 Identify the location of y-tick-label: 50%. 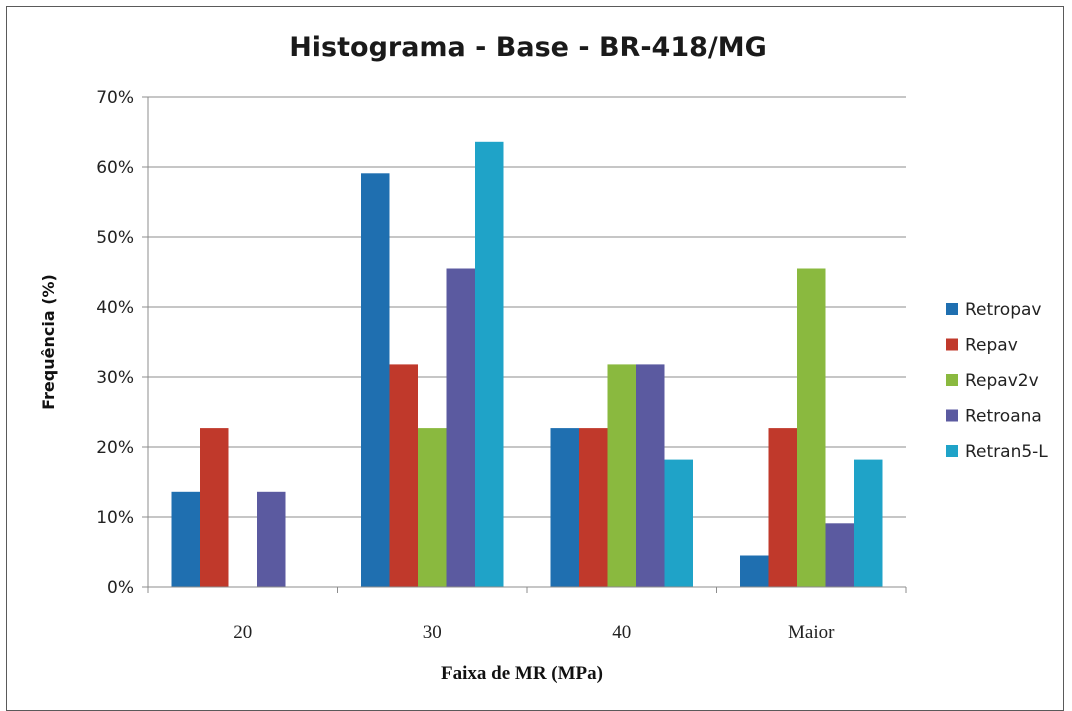
(115, 238).